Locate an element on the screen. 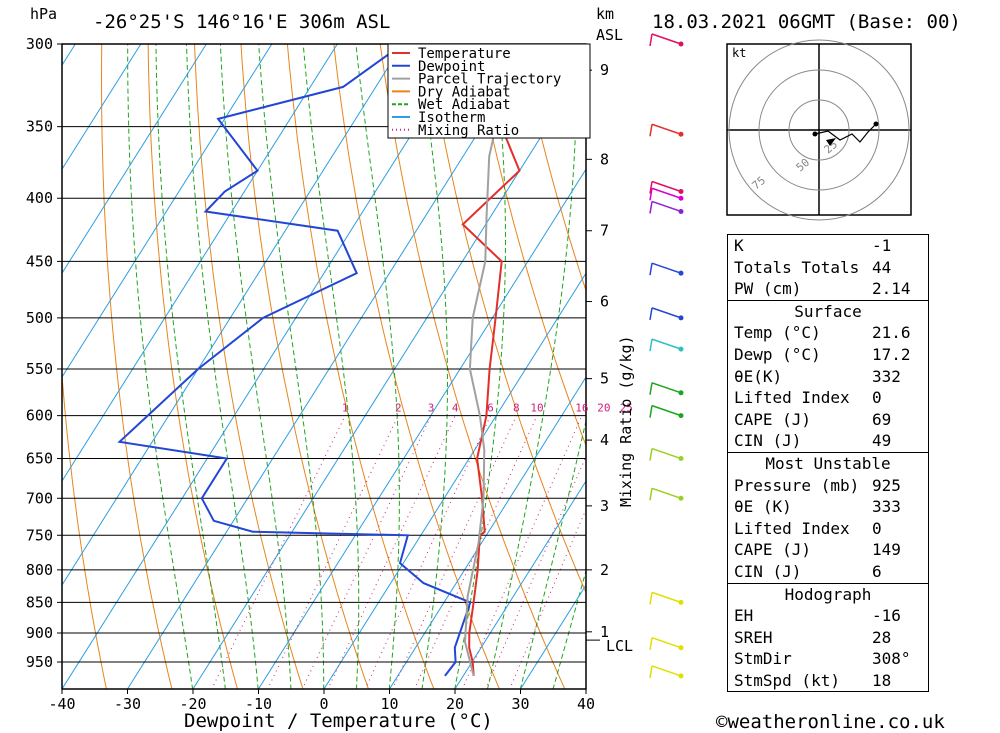 This screenshot has height=733, width=1000. most_unstable-row-value: 333 is located at coordinates (886, 507).